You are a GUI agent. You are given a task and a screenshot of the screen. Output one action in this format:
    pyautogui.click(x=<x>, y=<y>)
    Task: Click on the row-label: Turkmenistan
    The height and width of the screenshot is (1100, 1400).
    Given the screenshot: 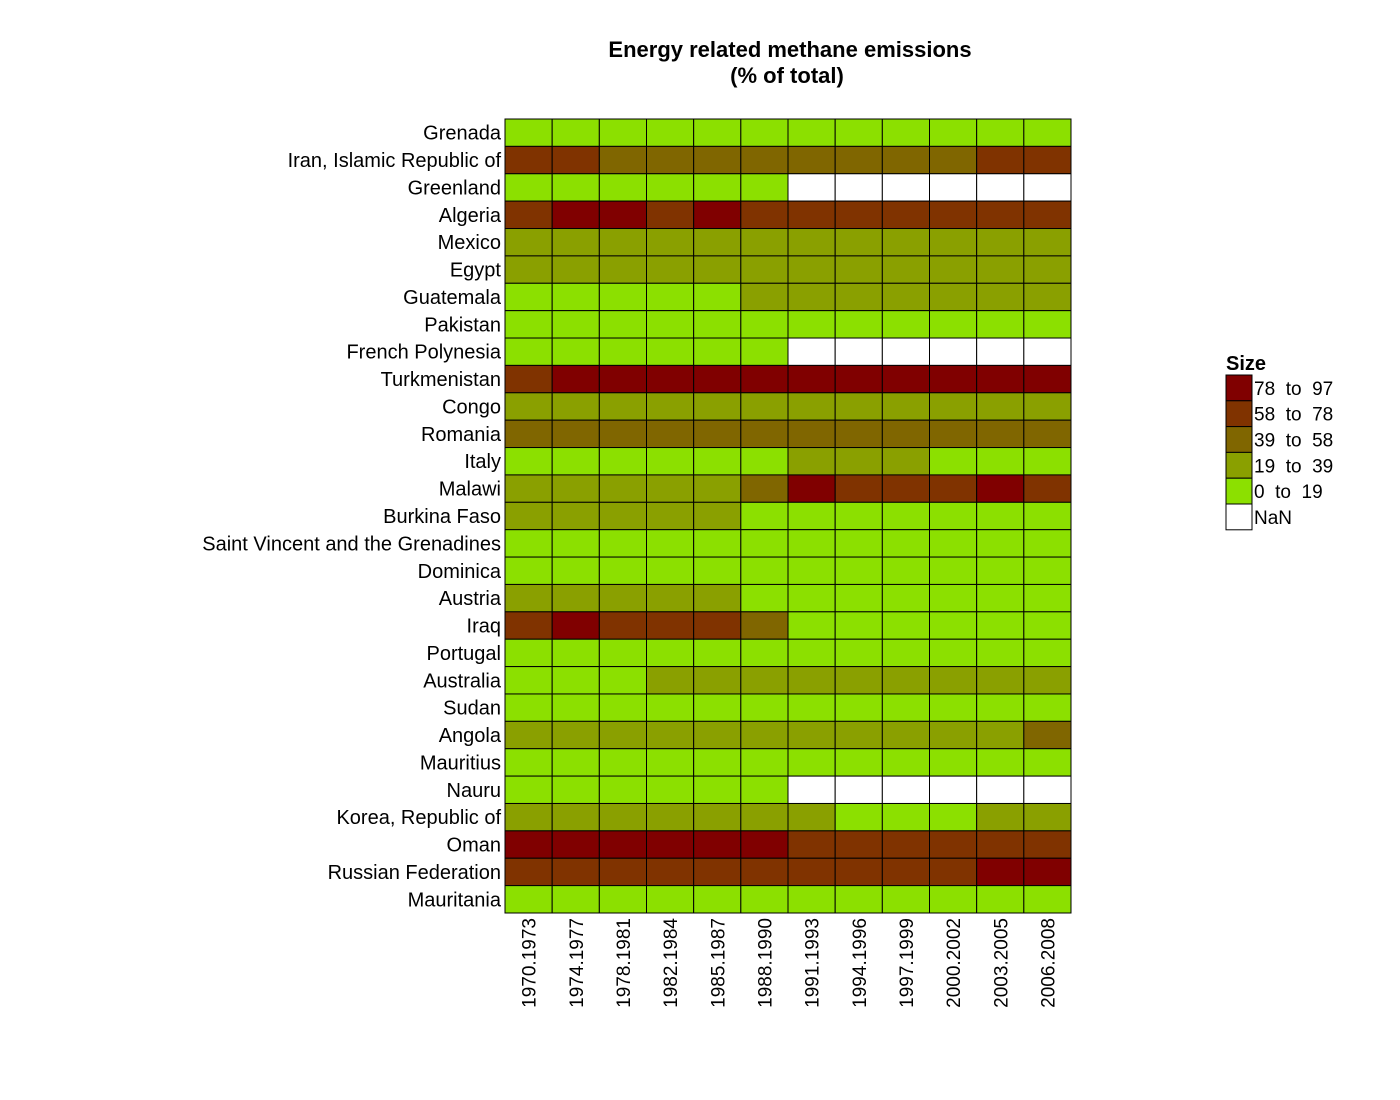 What is the action you would take?
    pyautogui.click(x=441, y=380)
    